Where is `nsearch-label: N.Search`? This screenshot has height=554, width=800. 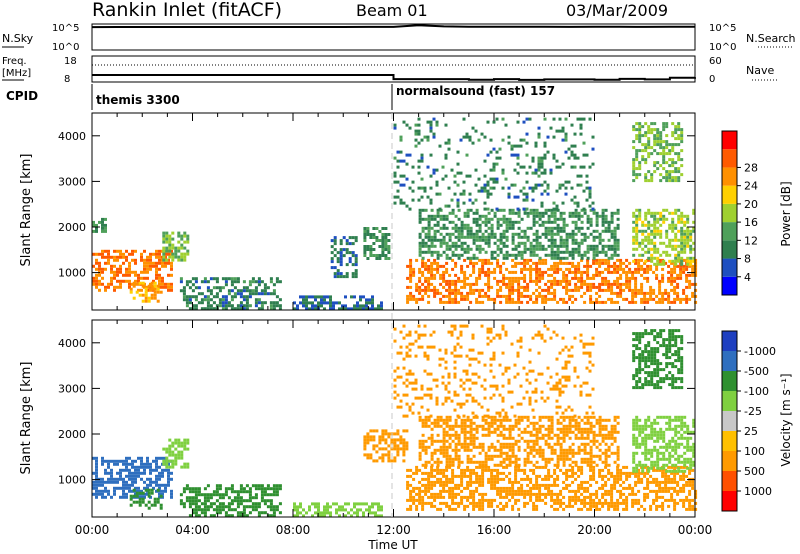
nsearch-label: N.Search is located at coordinates (771, 38).